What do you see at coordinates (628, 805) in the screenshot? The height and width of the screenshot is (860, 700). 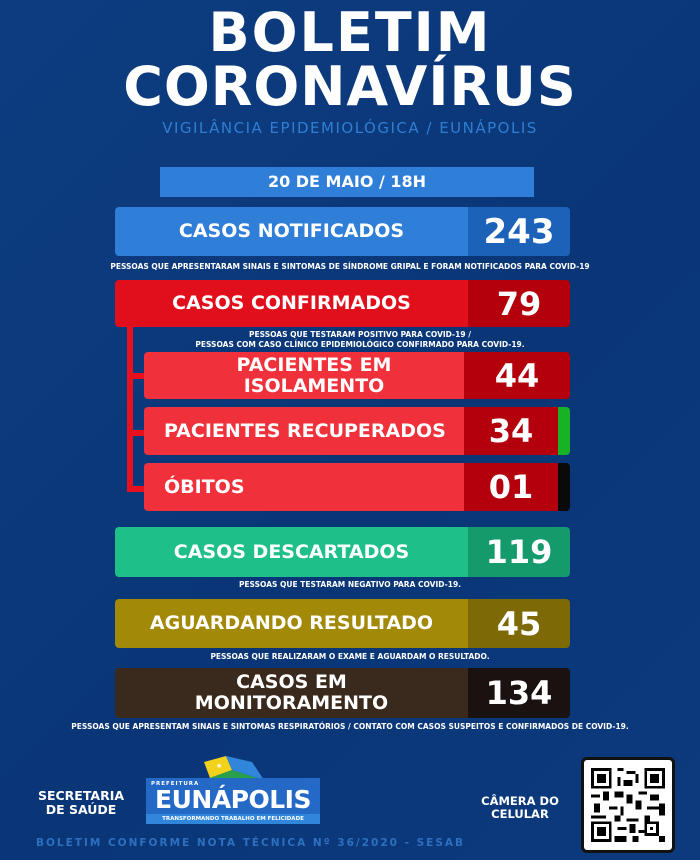 I see `qr-code-icon` at bounding box center [628, 805].